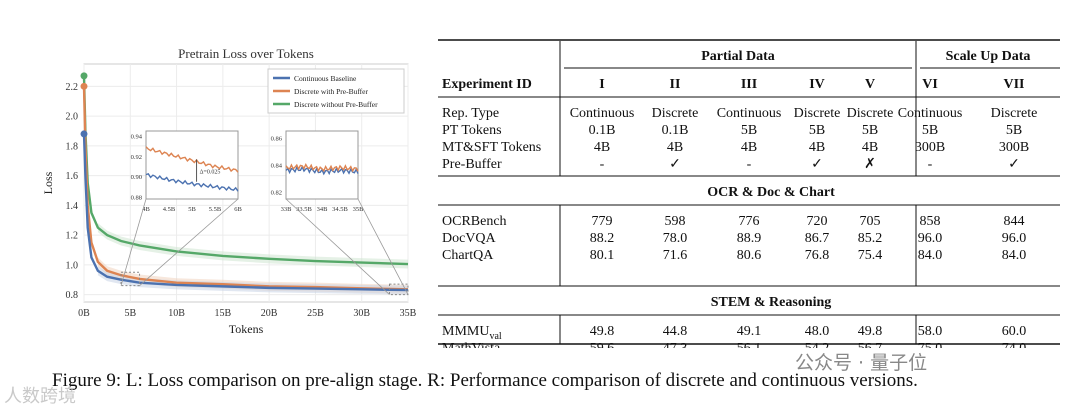 The image size is (1080, 412). I want to click on experiment-id: II, so click(675, 84).